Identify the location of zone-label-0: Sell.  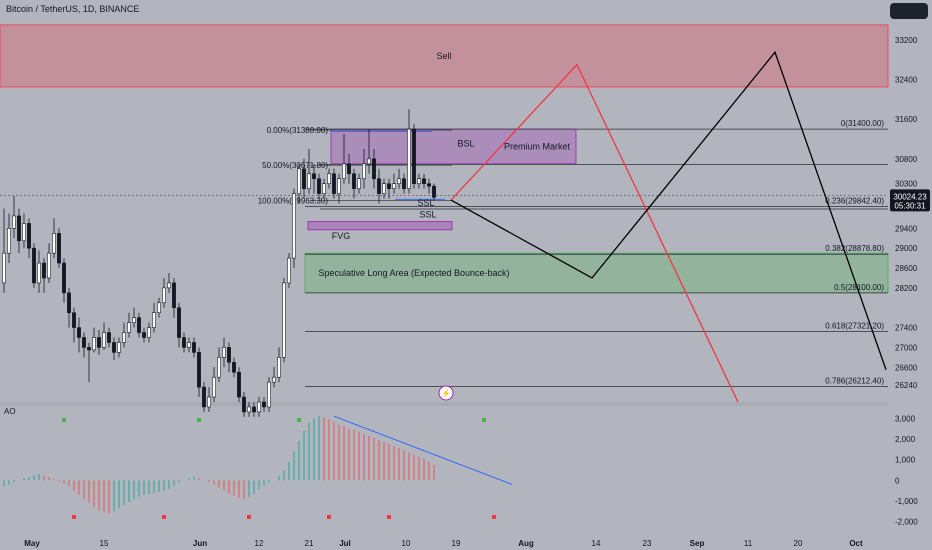
(443, 56).